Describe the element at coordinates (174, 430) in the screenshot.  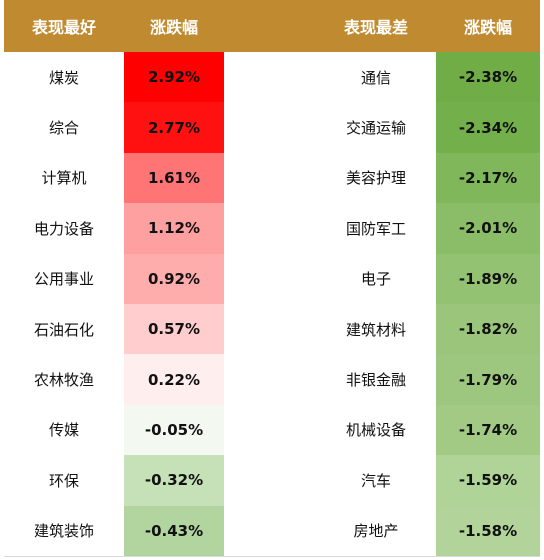
I see `best-sector-change: -0.05%` at that location.